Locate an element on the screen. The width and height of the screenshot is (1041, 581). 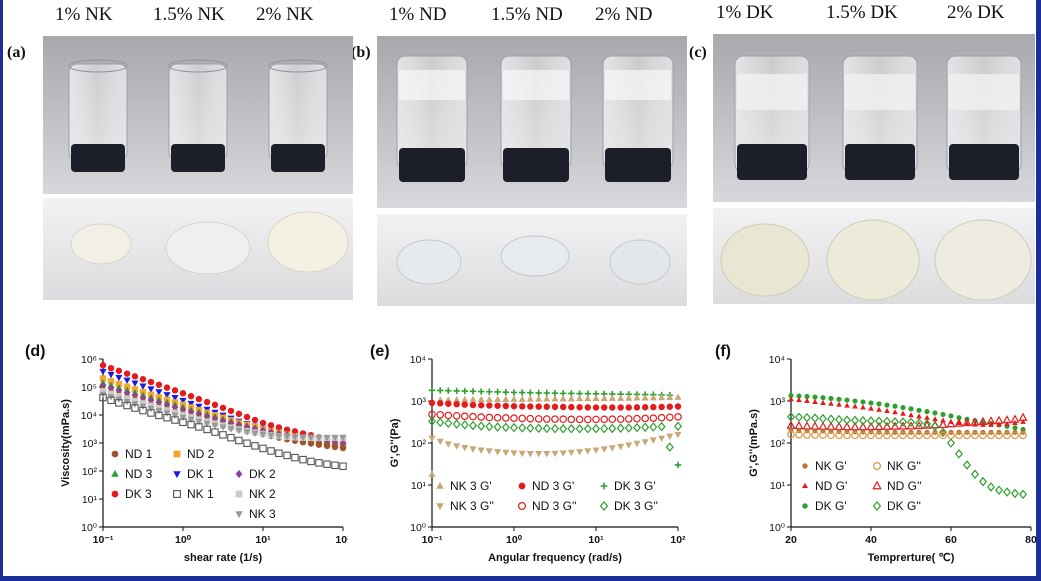
column-label: 1.5% ND is located at coordinates (527, 14).